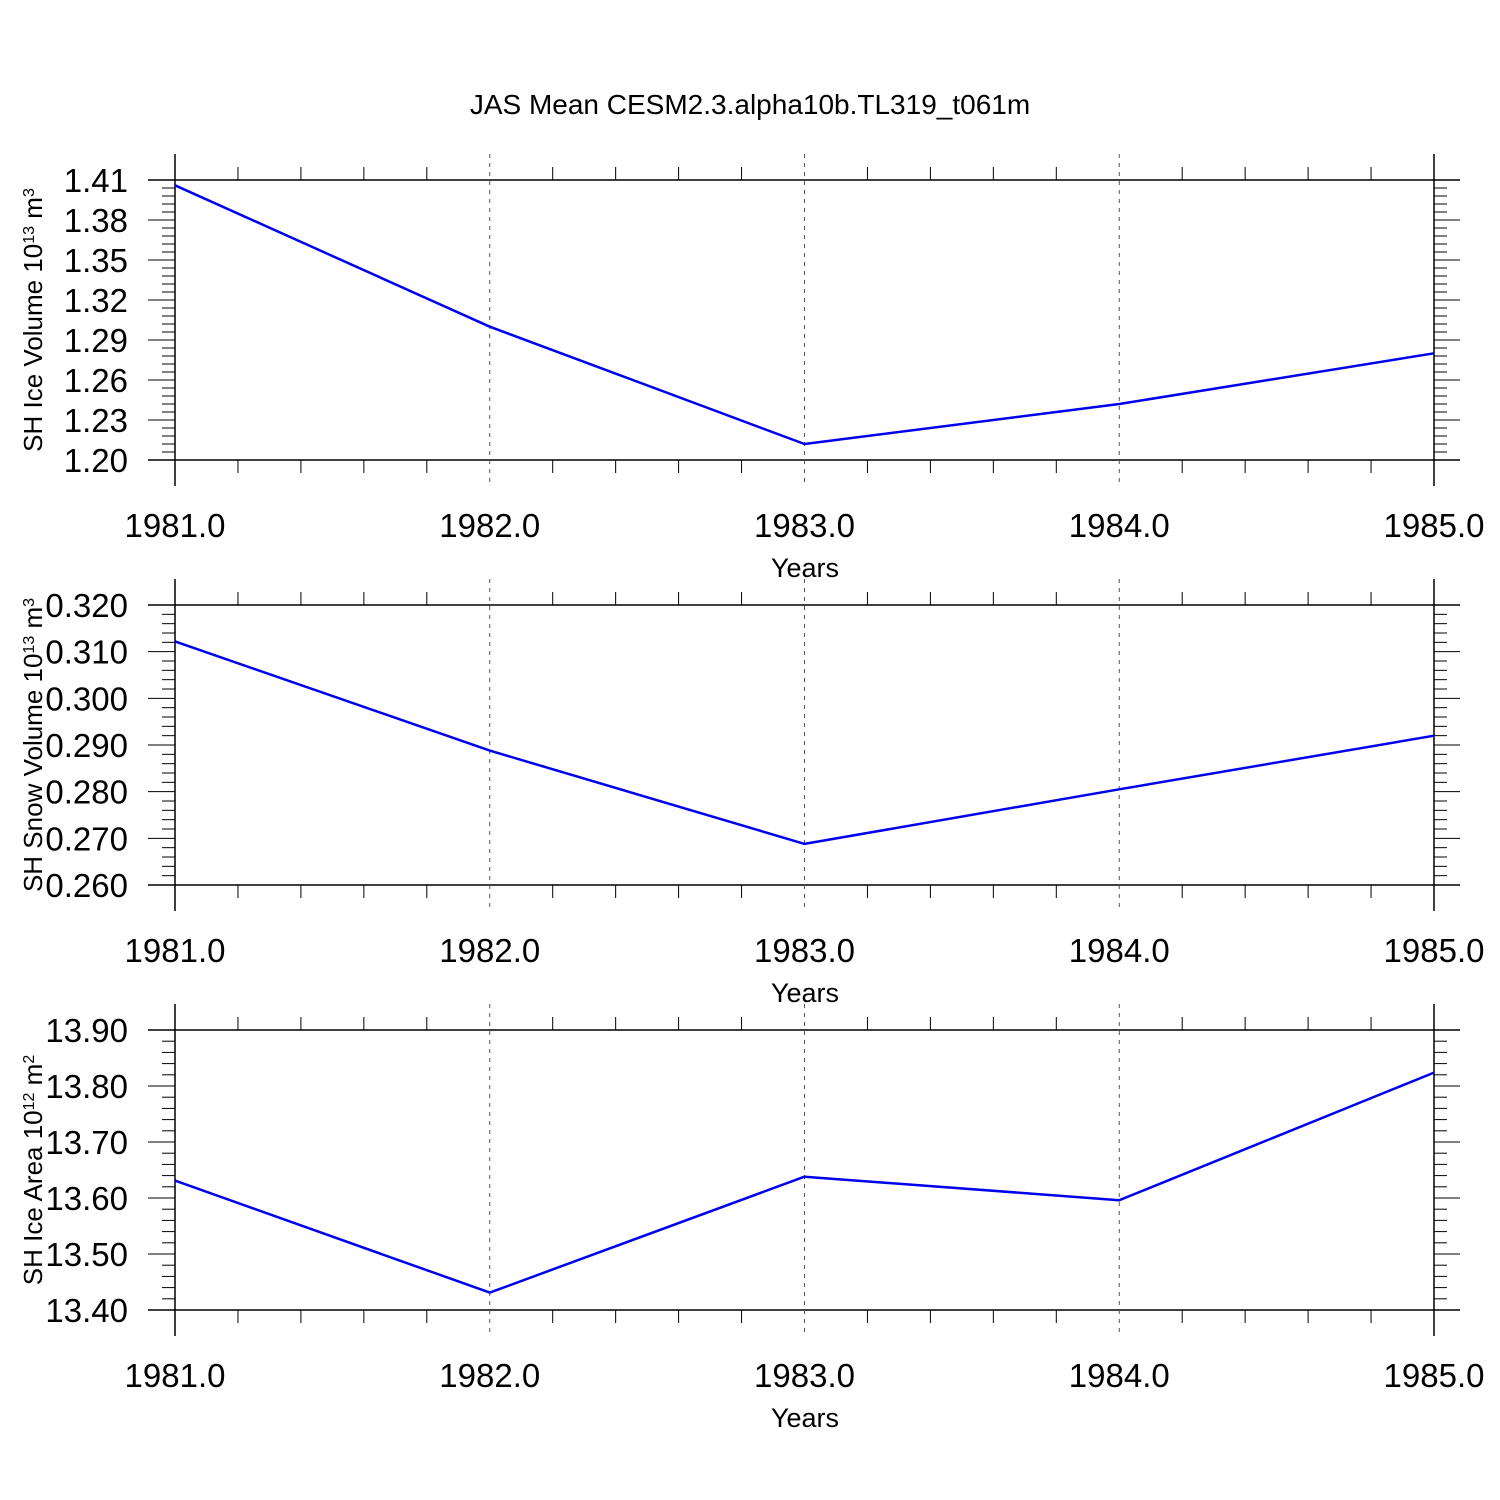 Image resolution: width=1500 pixels, height=1500 pixels. Describe the element at coordinates (96, 180) in the screenshot. I see `y-tick-label: 1.41` at that location.